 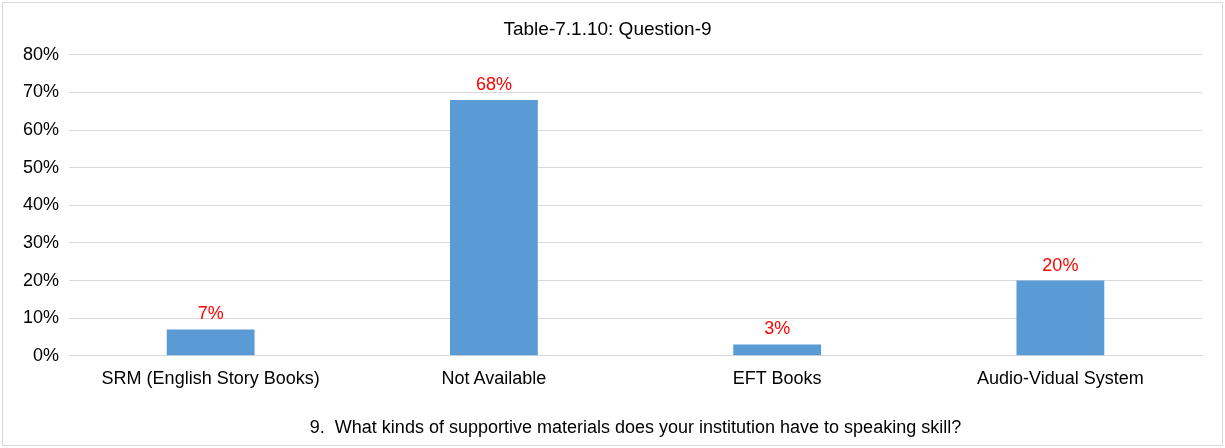 I want to click on data-label: 7%, so click(x=210, y=313).